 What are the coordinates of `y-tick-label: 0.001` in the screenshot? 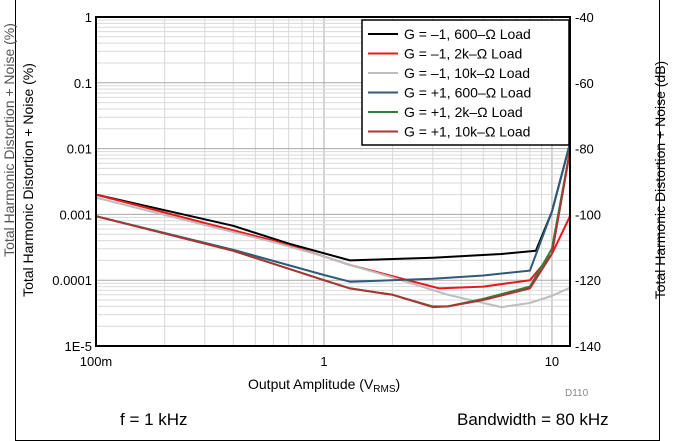 It's located at (75, 214).